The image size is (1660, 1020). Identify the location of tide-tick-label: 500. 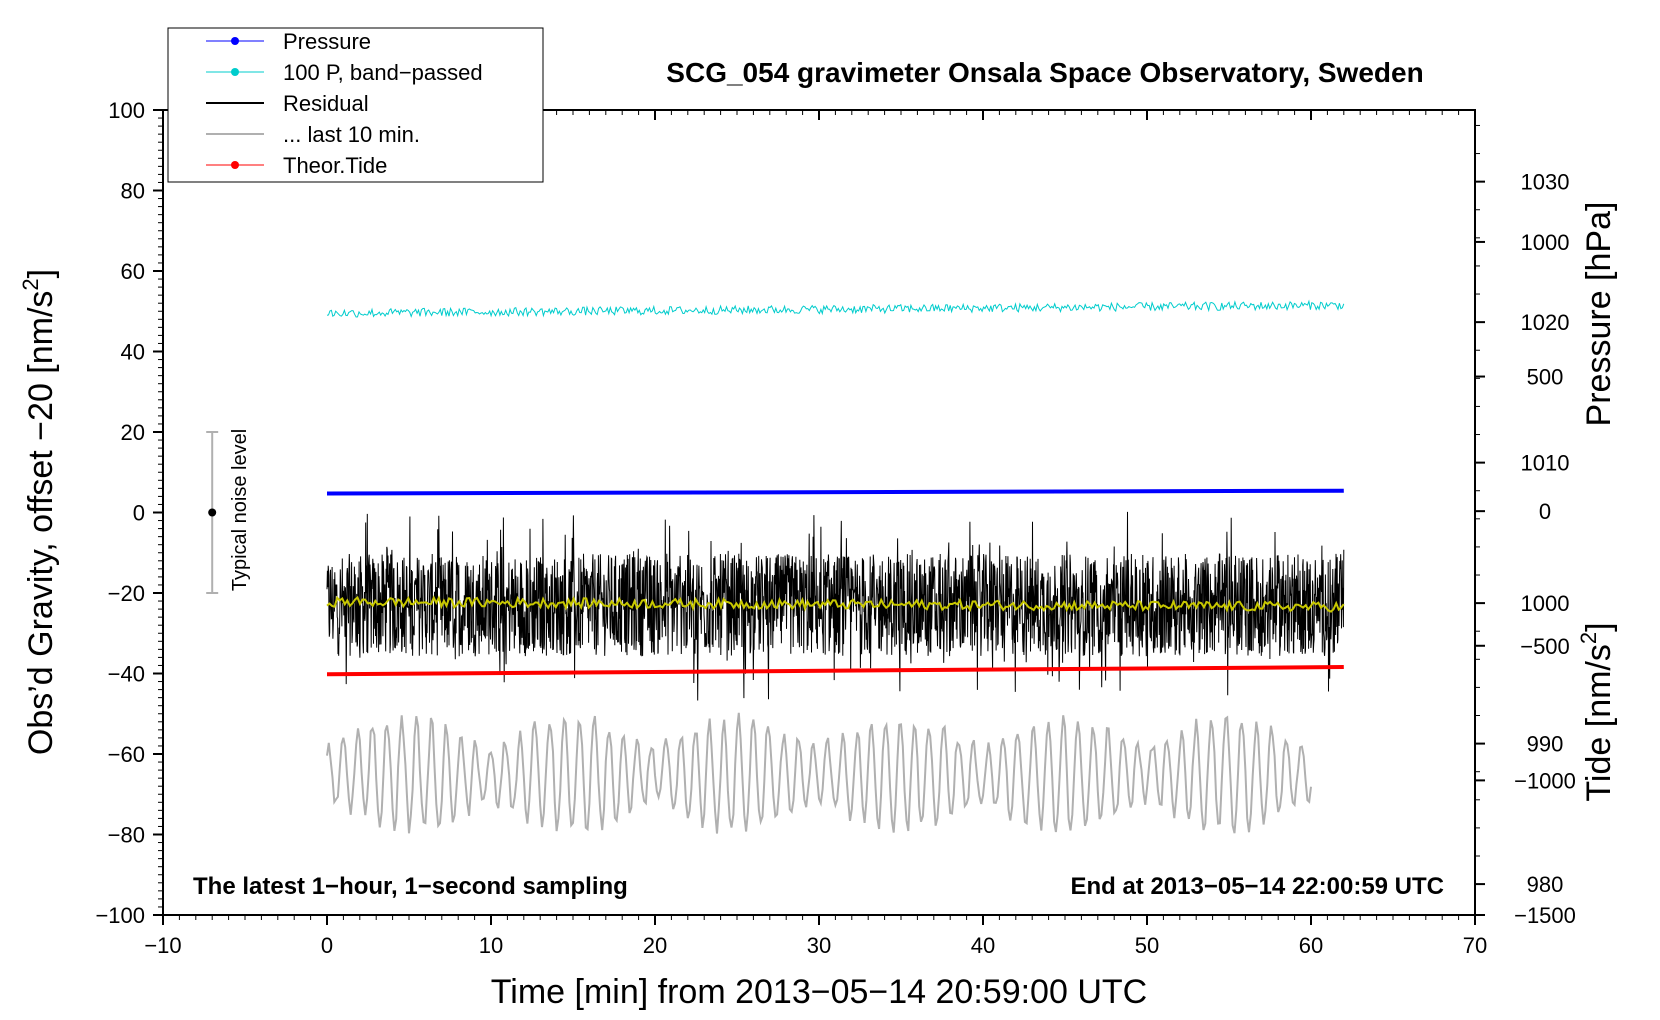
(1545, 377).